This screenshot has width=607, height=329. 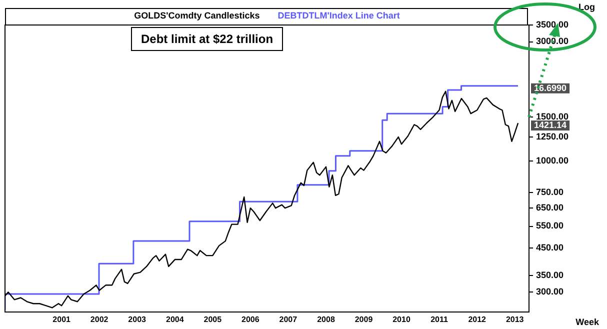 I want to click on y-tick-label: 1500.00, so click(x=552, y=117).